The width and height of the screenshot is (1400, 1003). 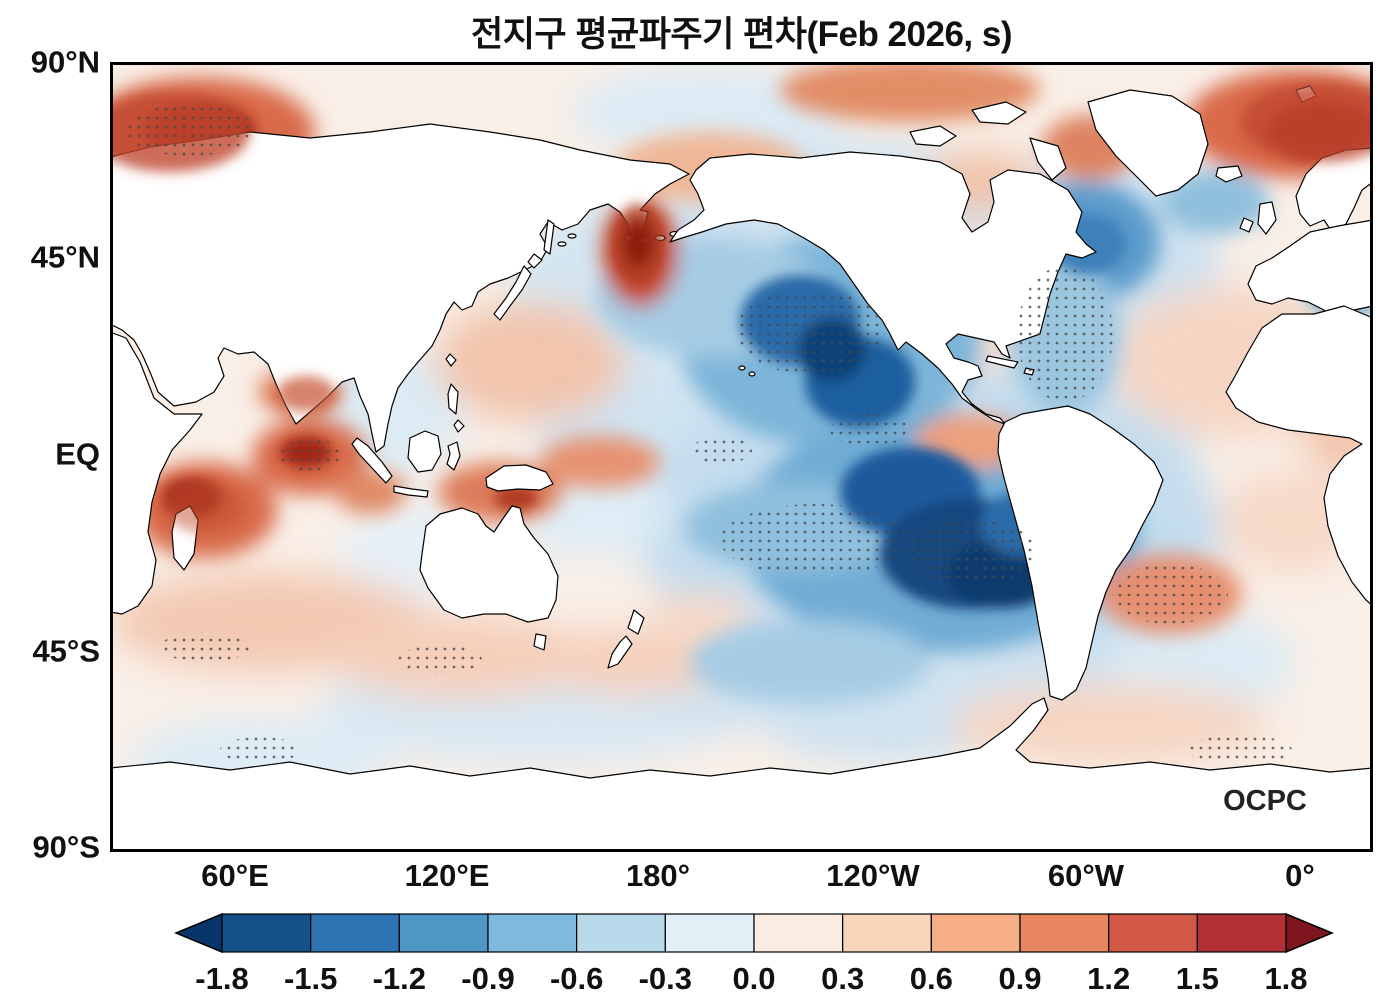 I want to click on lon-axis-label-120w: 120°W, so click(x=873, y=875).